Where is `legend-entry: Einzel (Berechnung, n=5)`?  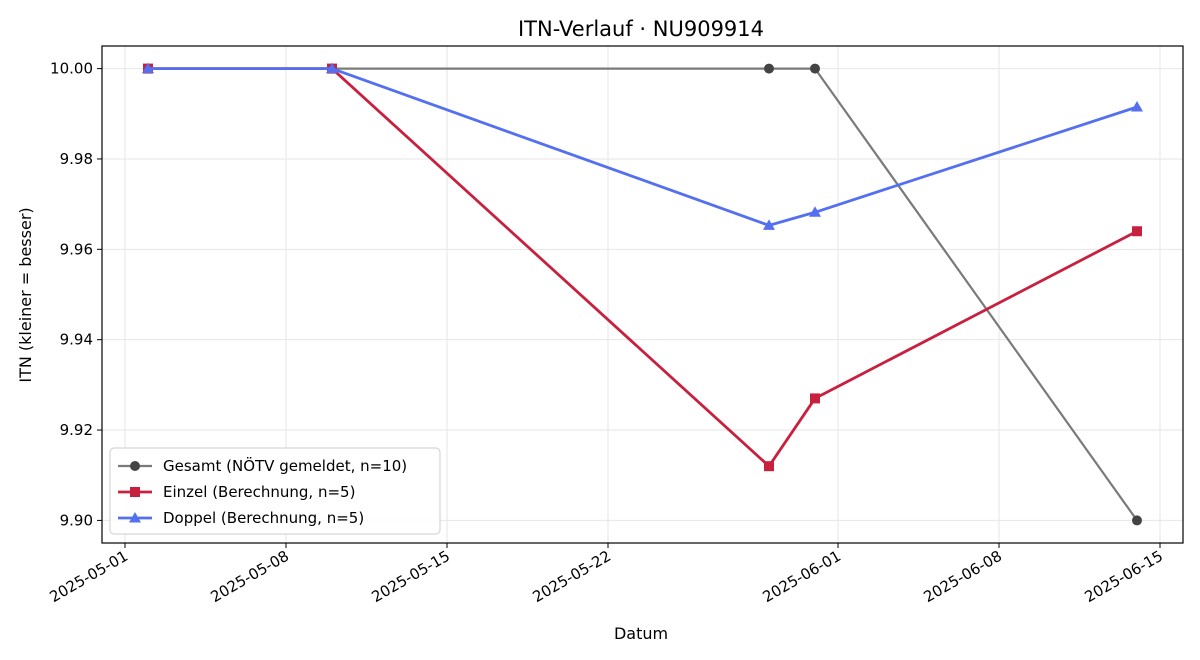 legend-entry: Einzel (Berechnung, n=5) is located at coordinates (236, 492).